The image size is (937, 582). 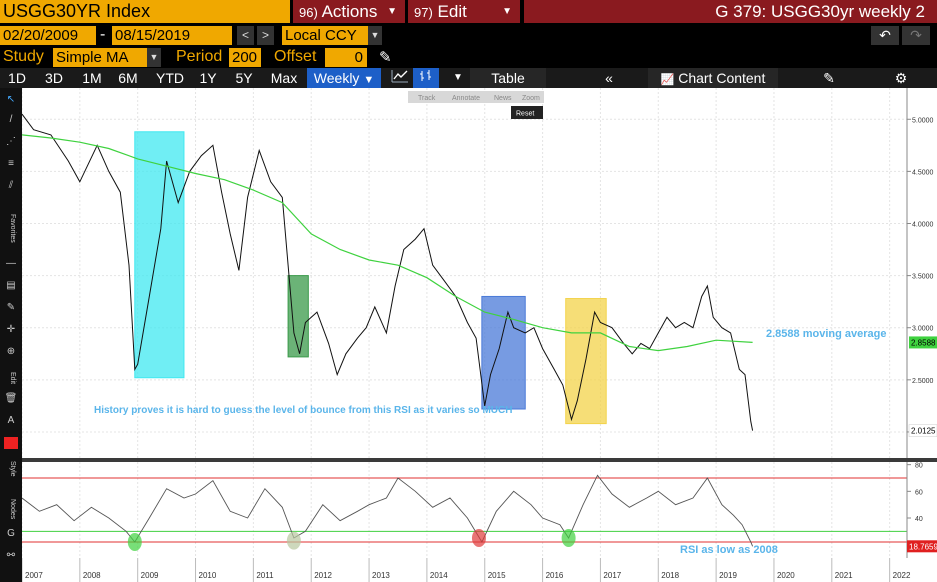 I want to click on frequency-label: Weekly, so click(x=336, y=78).